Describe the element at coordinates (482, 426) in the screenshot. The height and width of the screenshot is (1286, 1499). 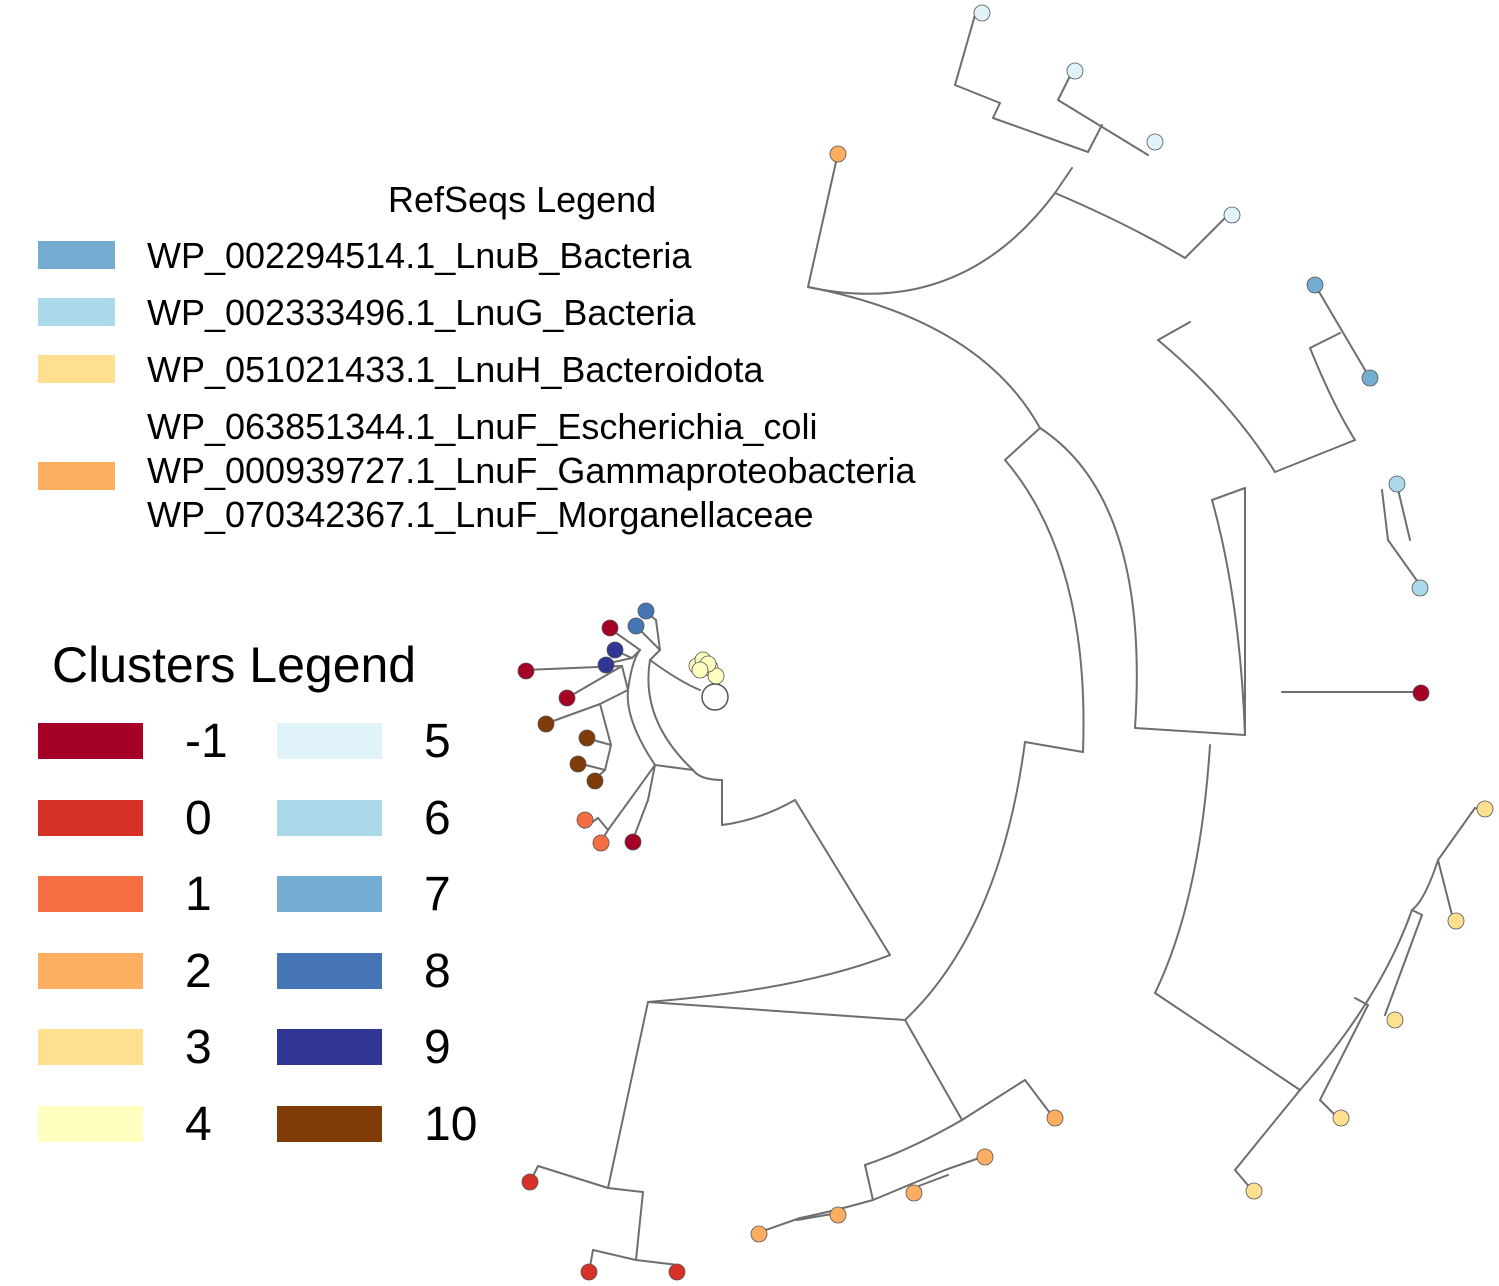
I see `refseq-label-lnuf-ecoli: WP_063851344.1_LnuF_Escherichia_coli` at that location.